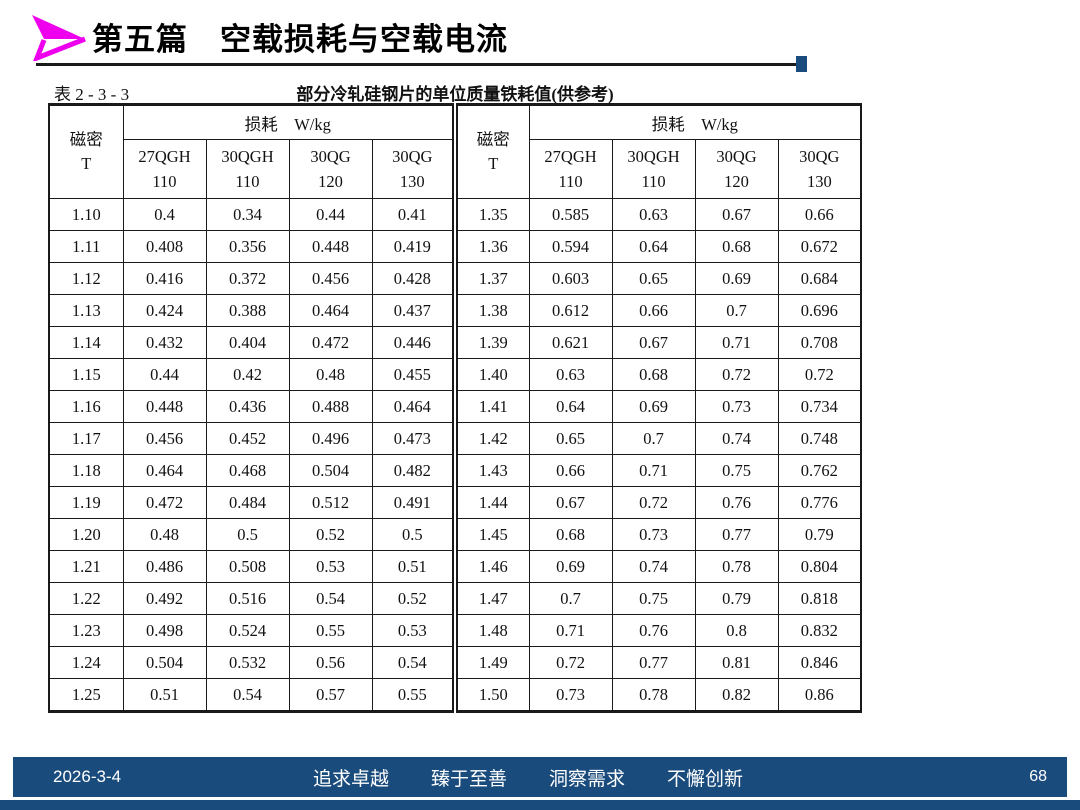  I want to click on loss-value-cell: 0.492, so click(164, 598).